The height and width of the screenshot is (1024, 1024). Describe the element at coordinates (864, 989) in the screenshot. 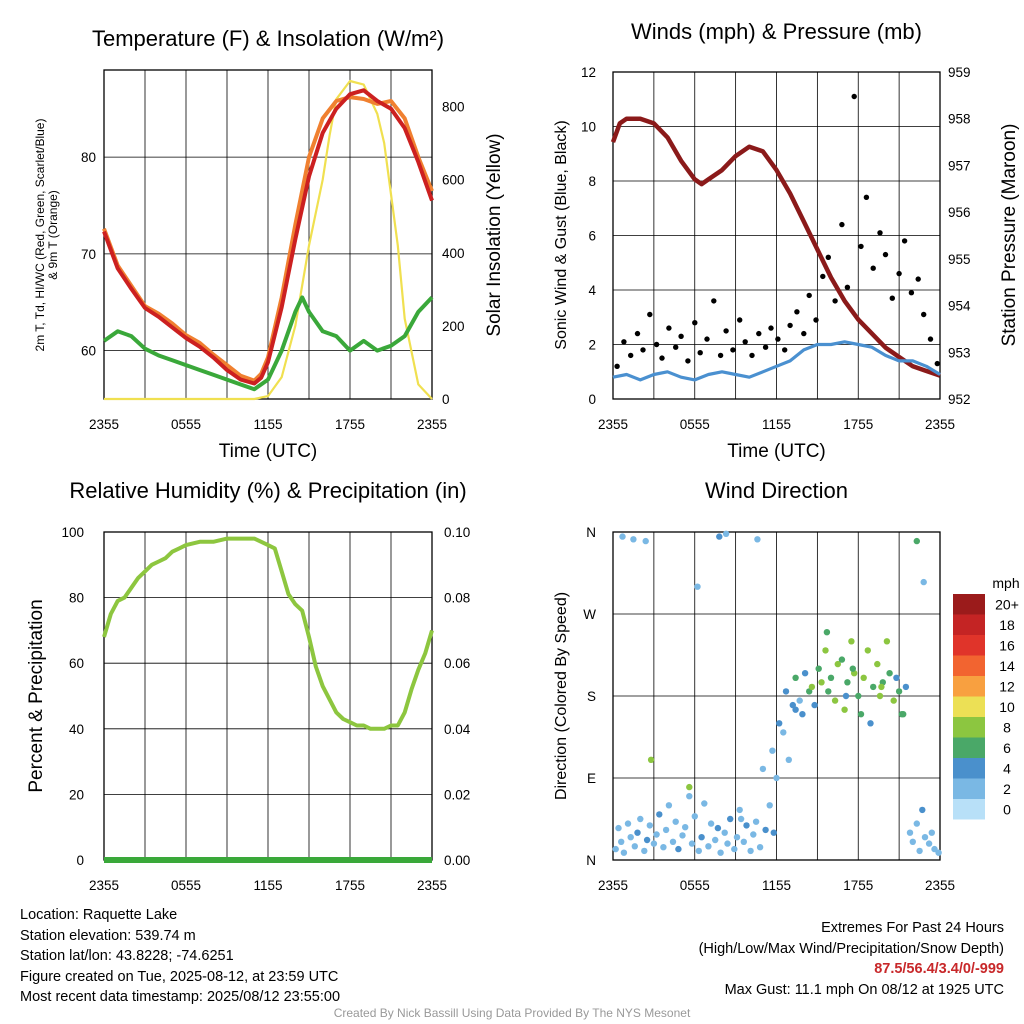

I see `max-gust-text: Max Gust: 11.1 mph On 08/12 at 1925 UTC` at that location.